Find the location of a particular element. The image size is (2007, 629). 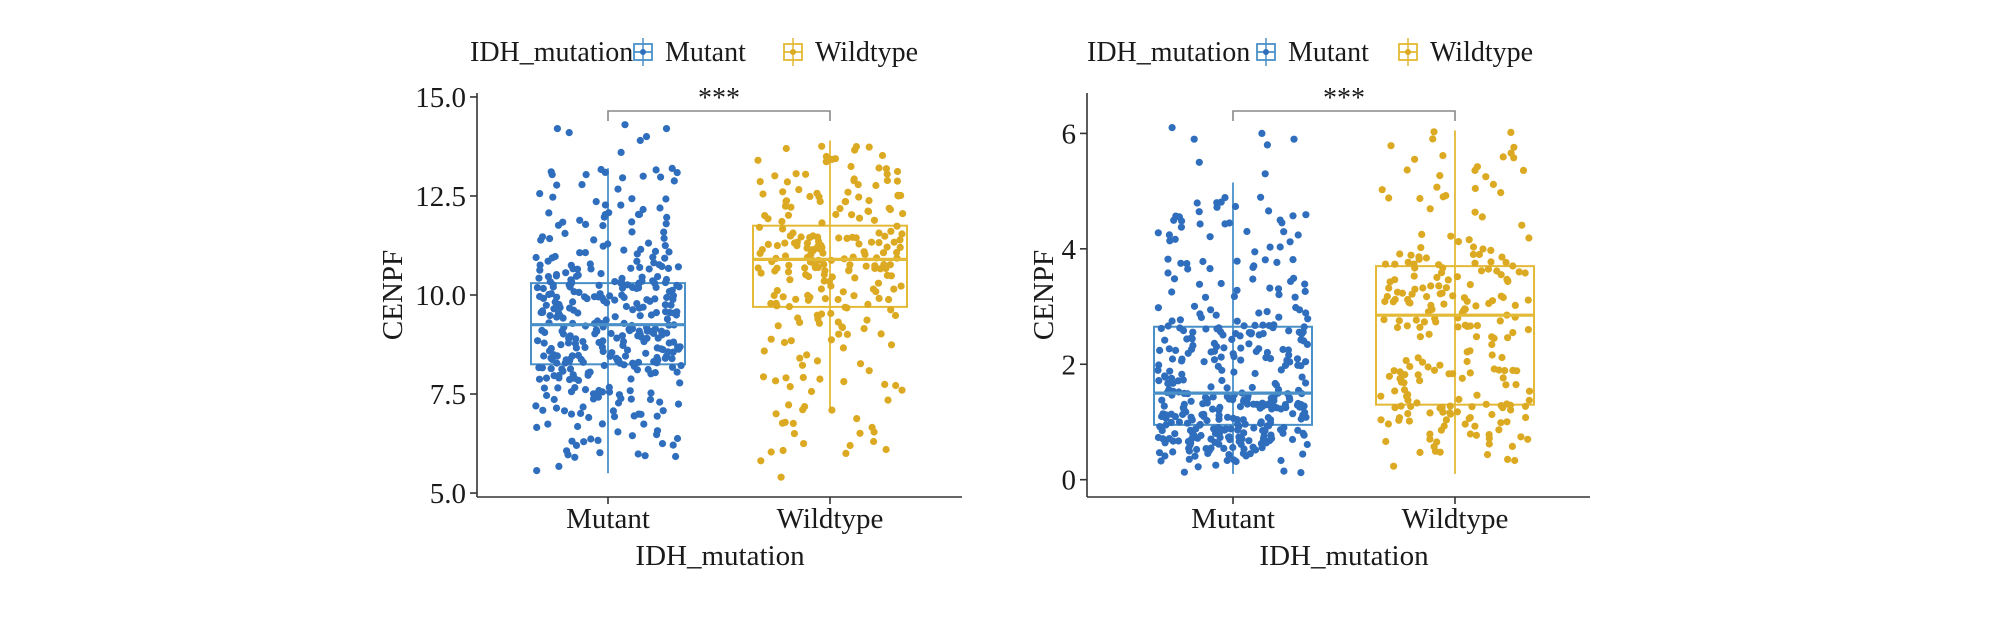

legend-label-mutant: Mutant is located at coordinates (1328, 52).